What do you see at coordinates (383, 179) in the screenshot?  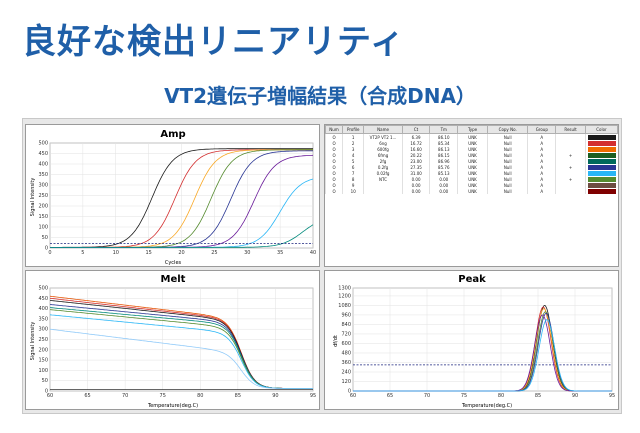 I see `table-cell: NTC` at bounding box center [383, 179].